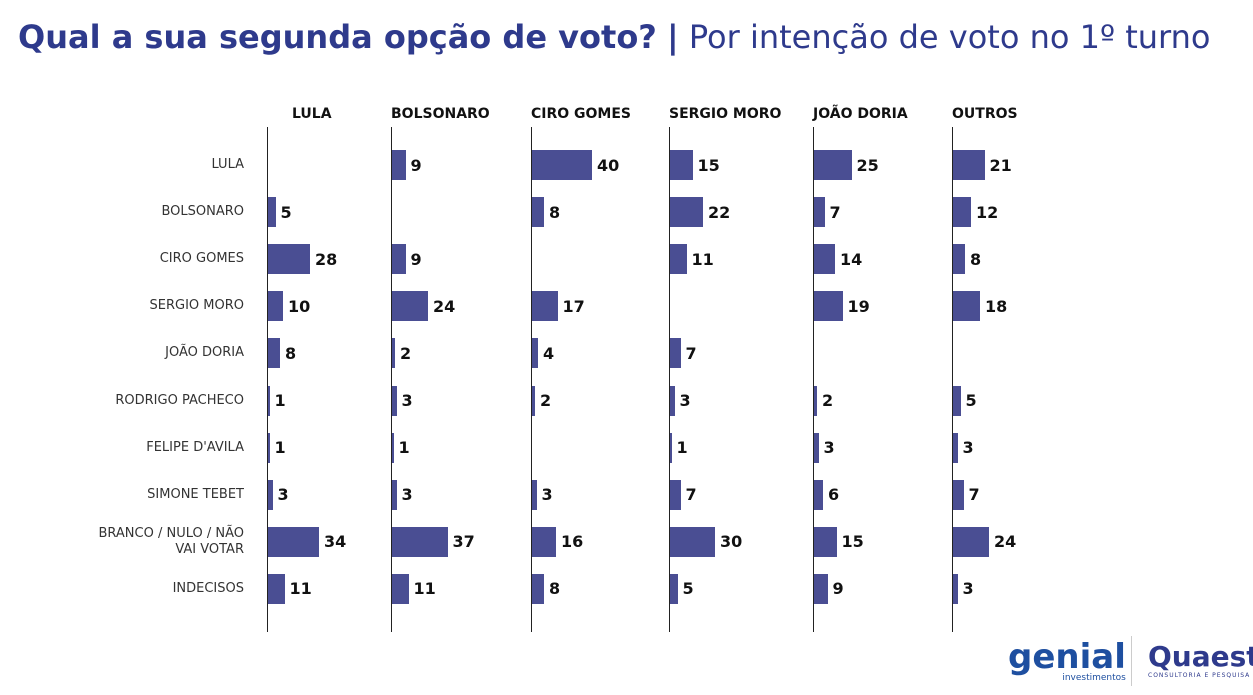 Image resolution: width=1253 pixels, height=695 pixels. I want to click on column-header: CIRO GOMES, so click(581, 114).